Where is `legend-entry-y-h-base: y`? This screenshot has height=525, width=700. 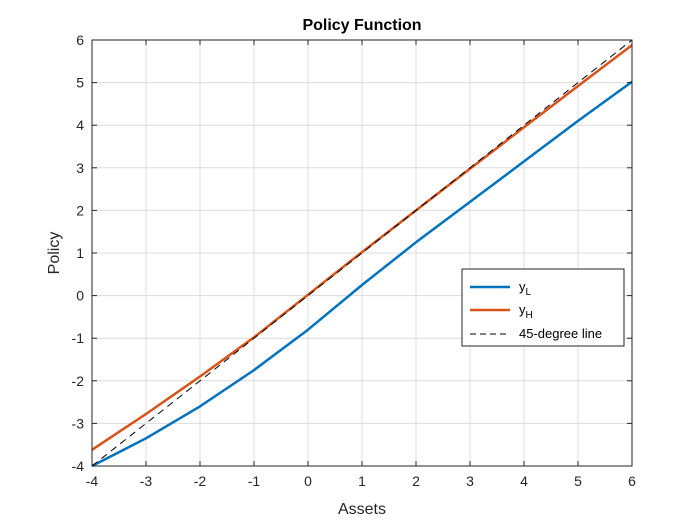
legend-entry-y-h-base: y is located at coordinates (522, 309).